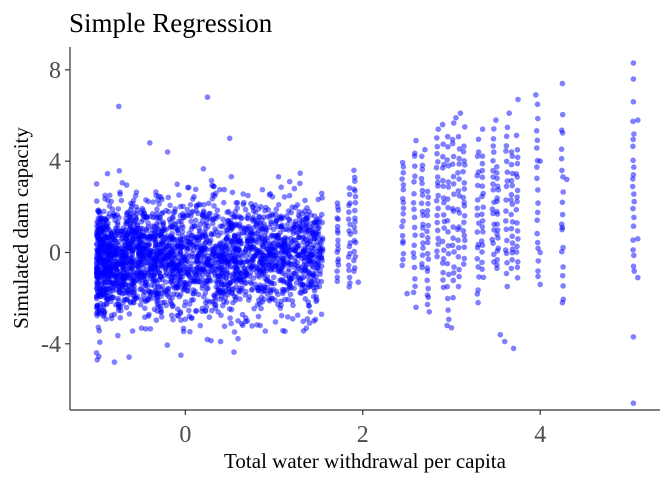 The height and width of the screenshot is (480, 672). I want to click on data-point-2002, so click(138, 271).